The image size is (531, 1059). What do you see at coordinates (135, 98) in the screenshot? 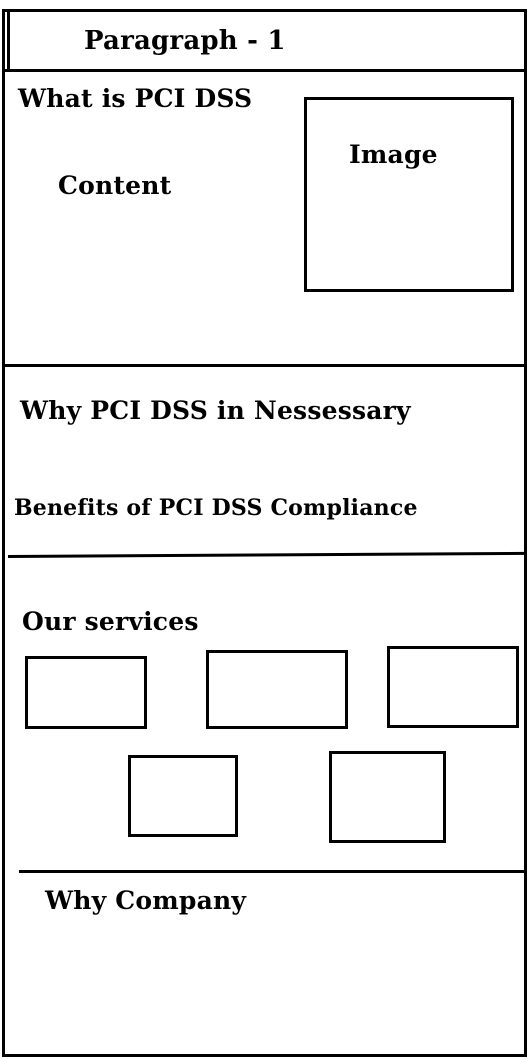
I see `section1-heading: What is PCI DSS` at bounding box center [135, 98].